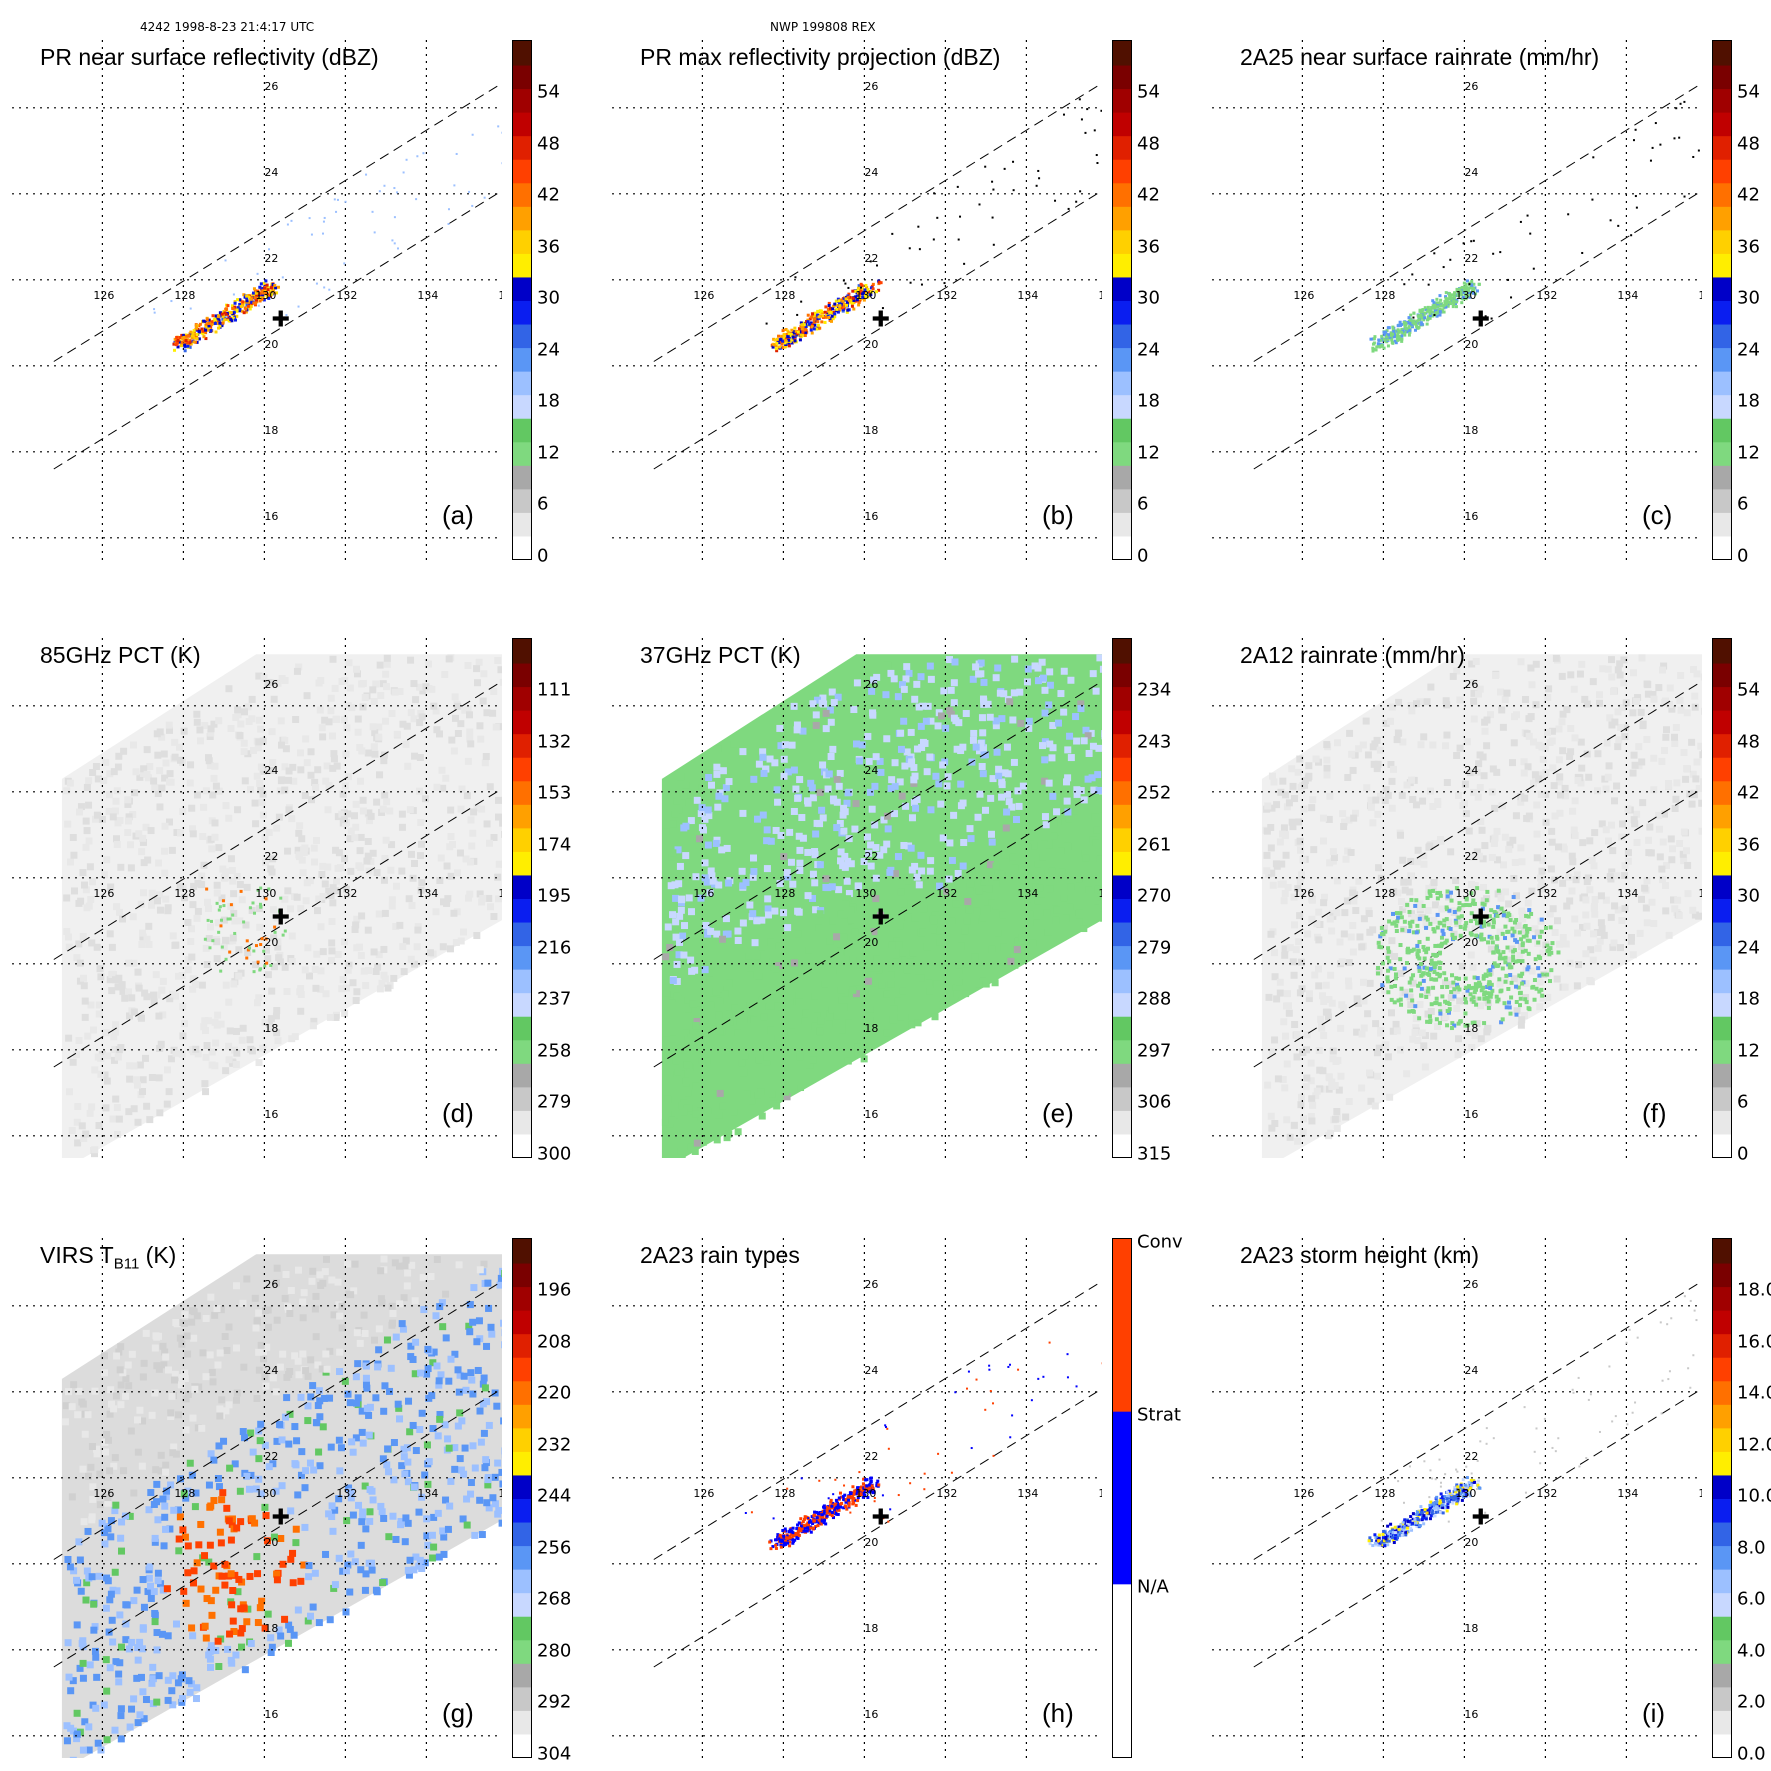 This screenshot has width=1771, height=1771. What do you see at coordinates (548, 298) in the screenshot?
I see `colorbar-tick-label: 30` at bounding box center [548, 298].